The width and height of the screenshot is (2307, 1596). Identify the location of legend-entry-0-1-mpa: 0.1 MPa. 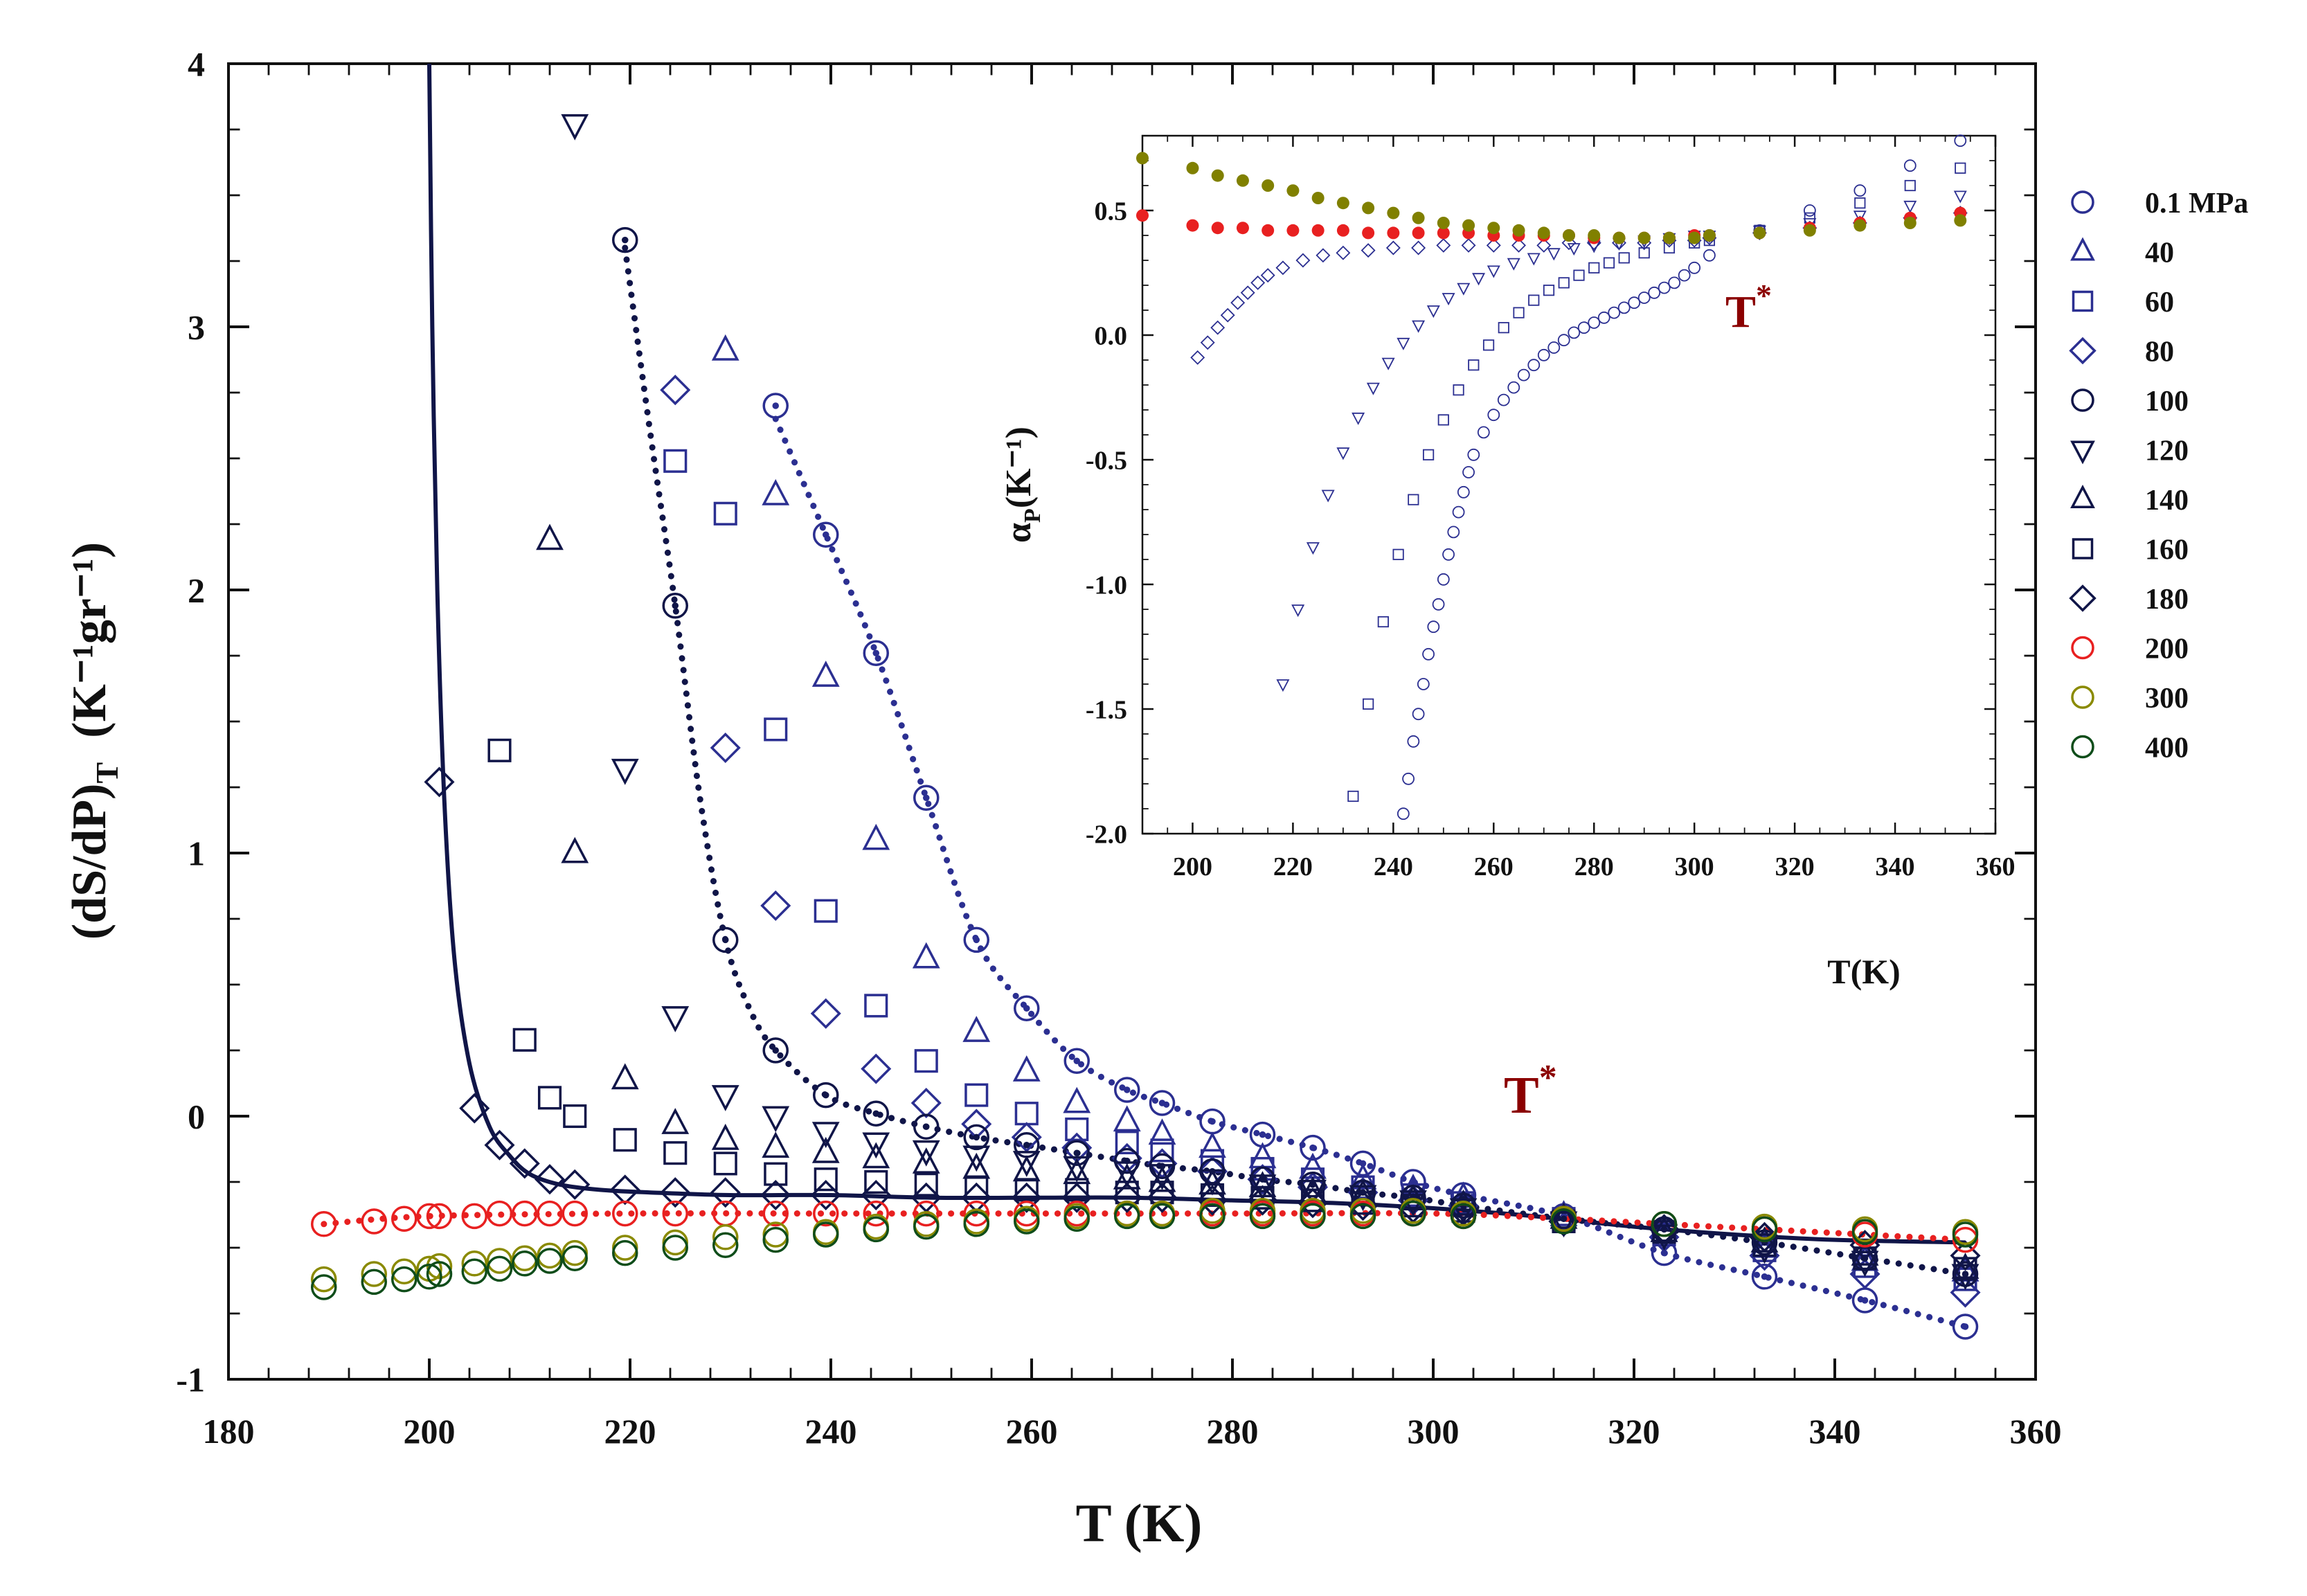
(2159, 203).